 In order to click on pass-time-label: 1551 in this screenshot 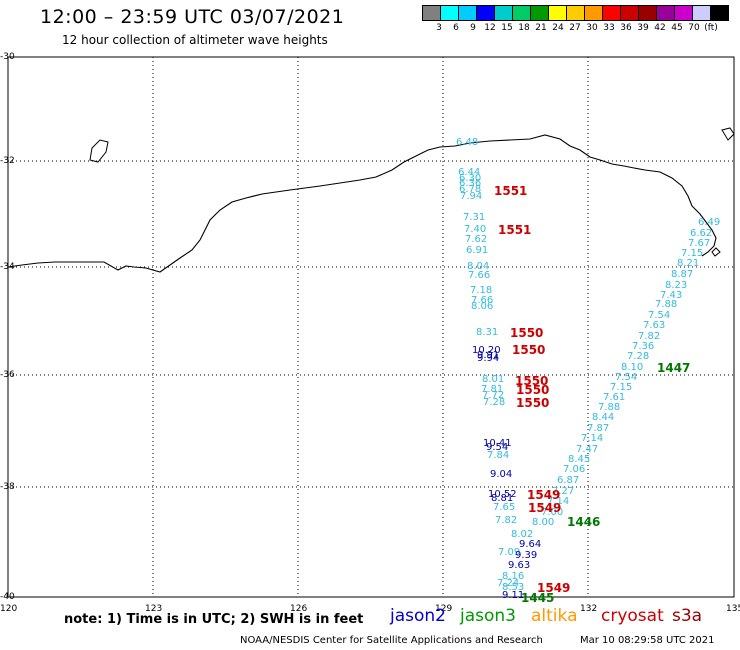, I will do `click(511, 191)`.